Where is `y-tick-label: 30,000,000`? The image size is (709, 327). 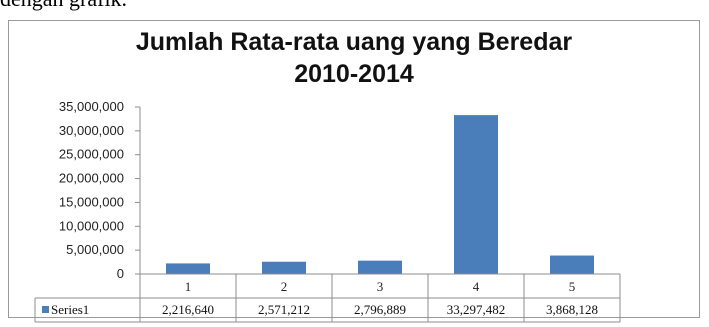
y-tick-label: 30,000,000 is located at coordinates (91, 130).